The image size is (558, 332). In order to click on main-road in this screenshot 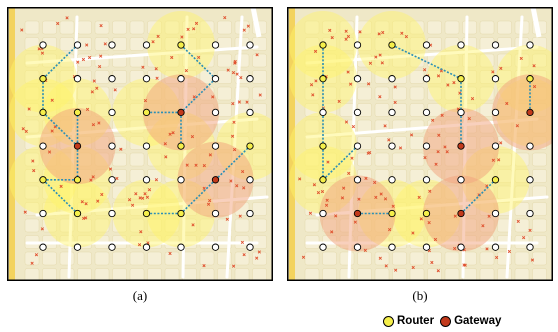, I will do `click(12, 144)`.